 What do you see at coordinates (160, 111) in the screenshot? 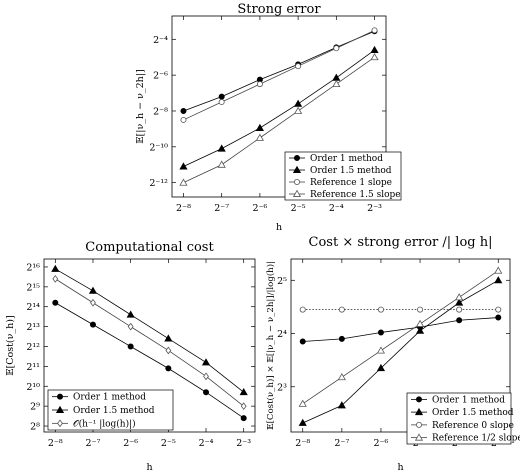
I see `y-tick-label: 2⁻⁸` at bounding box center [160, 111].